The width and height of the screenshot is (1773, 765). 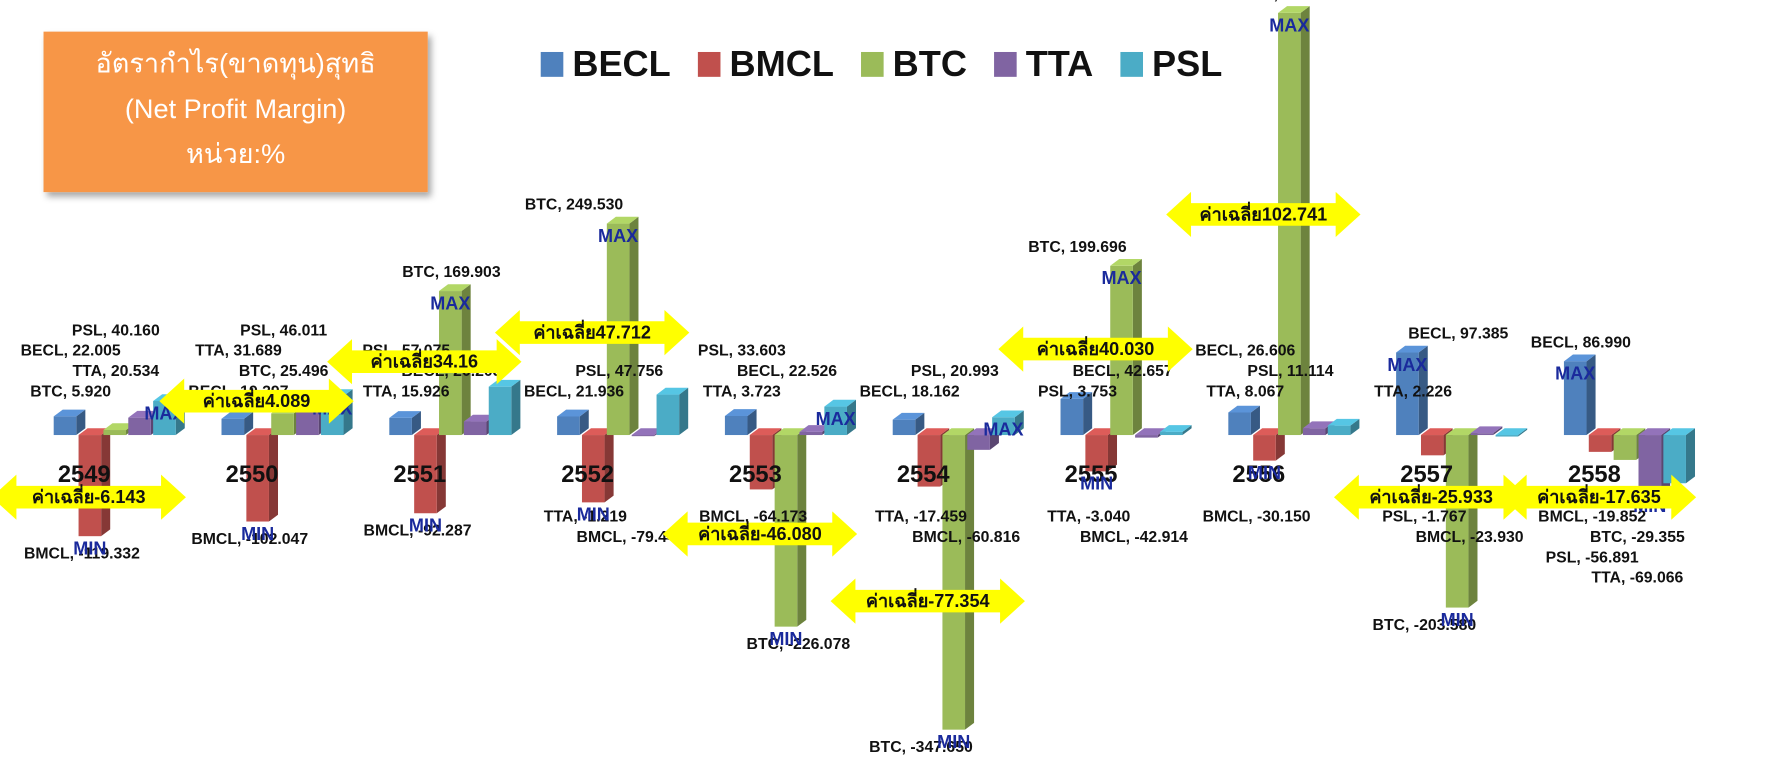 What do you see at coordinates (1426, 475) in the screenshot?
I see `x-tick-label: 2557` at bounding box center [1426, 475].